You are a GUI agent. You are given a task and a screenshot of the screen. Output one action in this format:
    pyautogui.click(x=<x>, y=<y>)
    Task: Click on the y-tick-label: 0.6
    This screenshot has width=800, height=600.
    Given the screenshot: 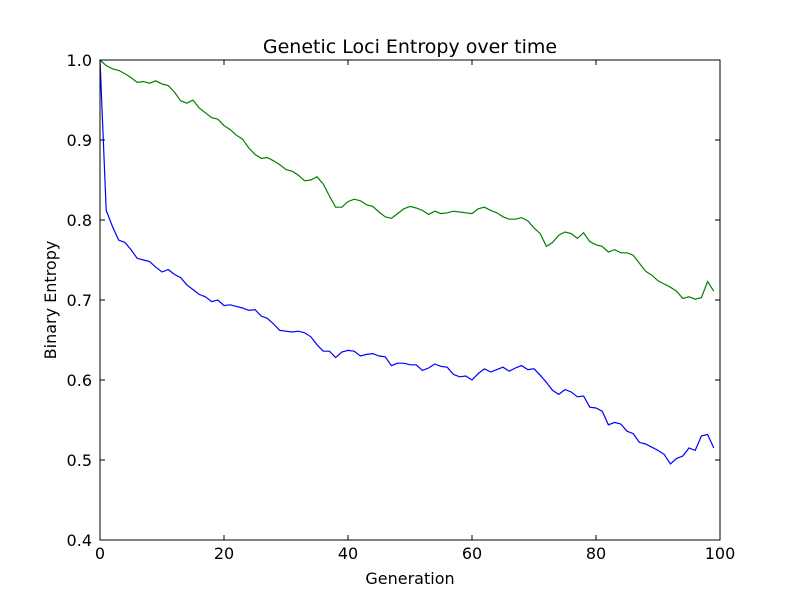 What is the action you would take?
    pyautogui.click(x=79, y=380)
    